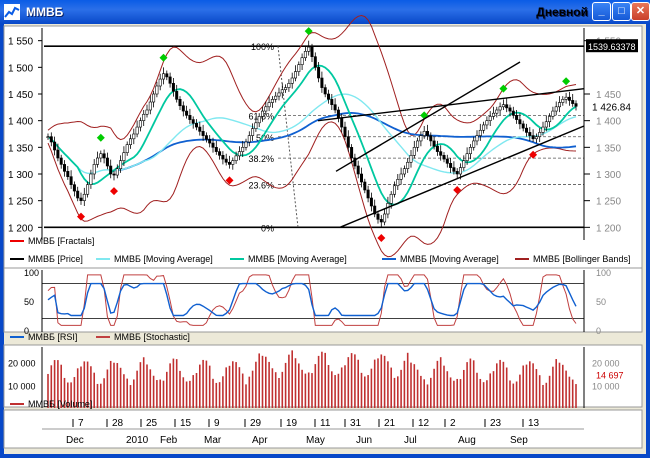  Describe the element at coordinates (534, 423) in the screenshot. I see `time-axis-day-label: 13` at that location.